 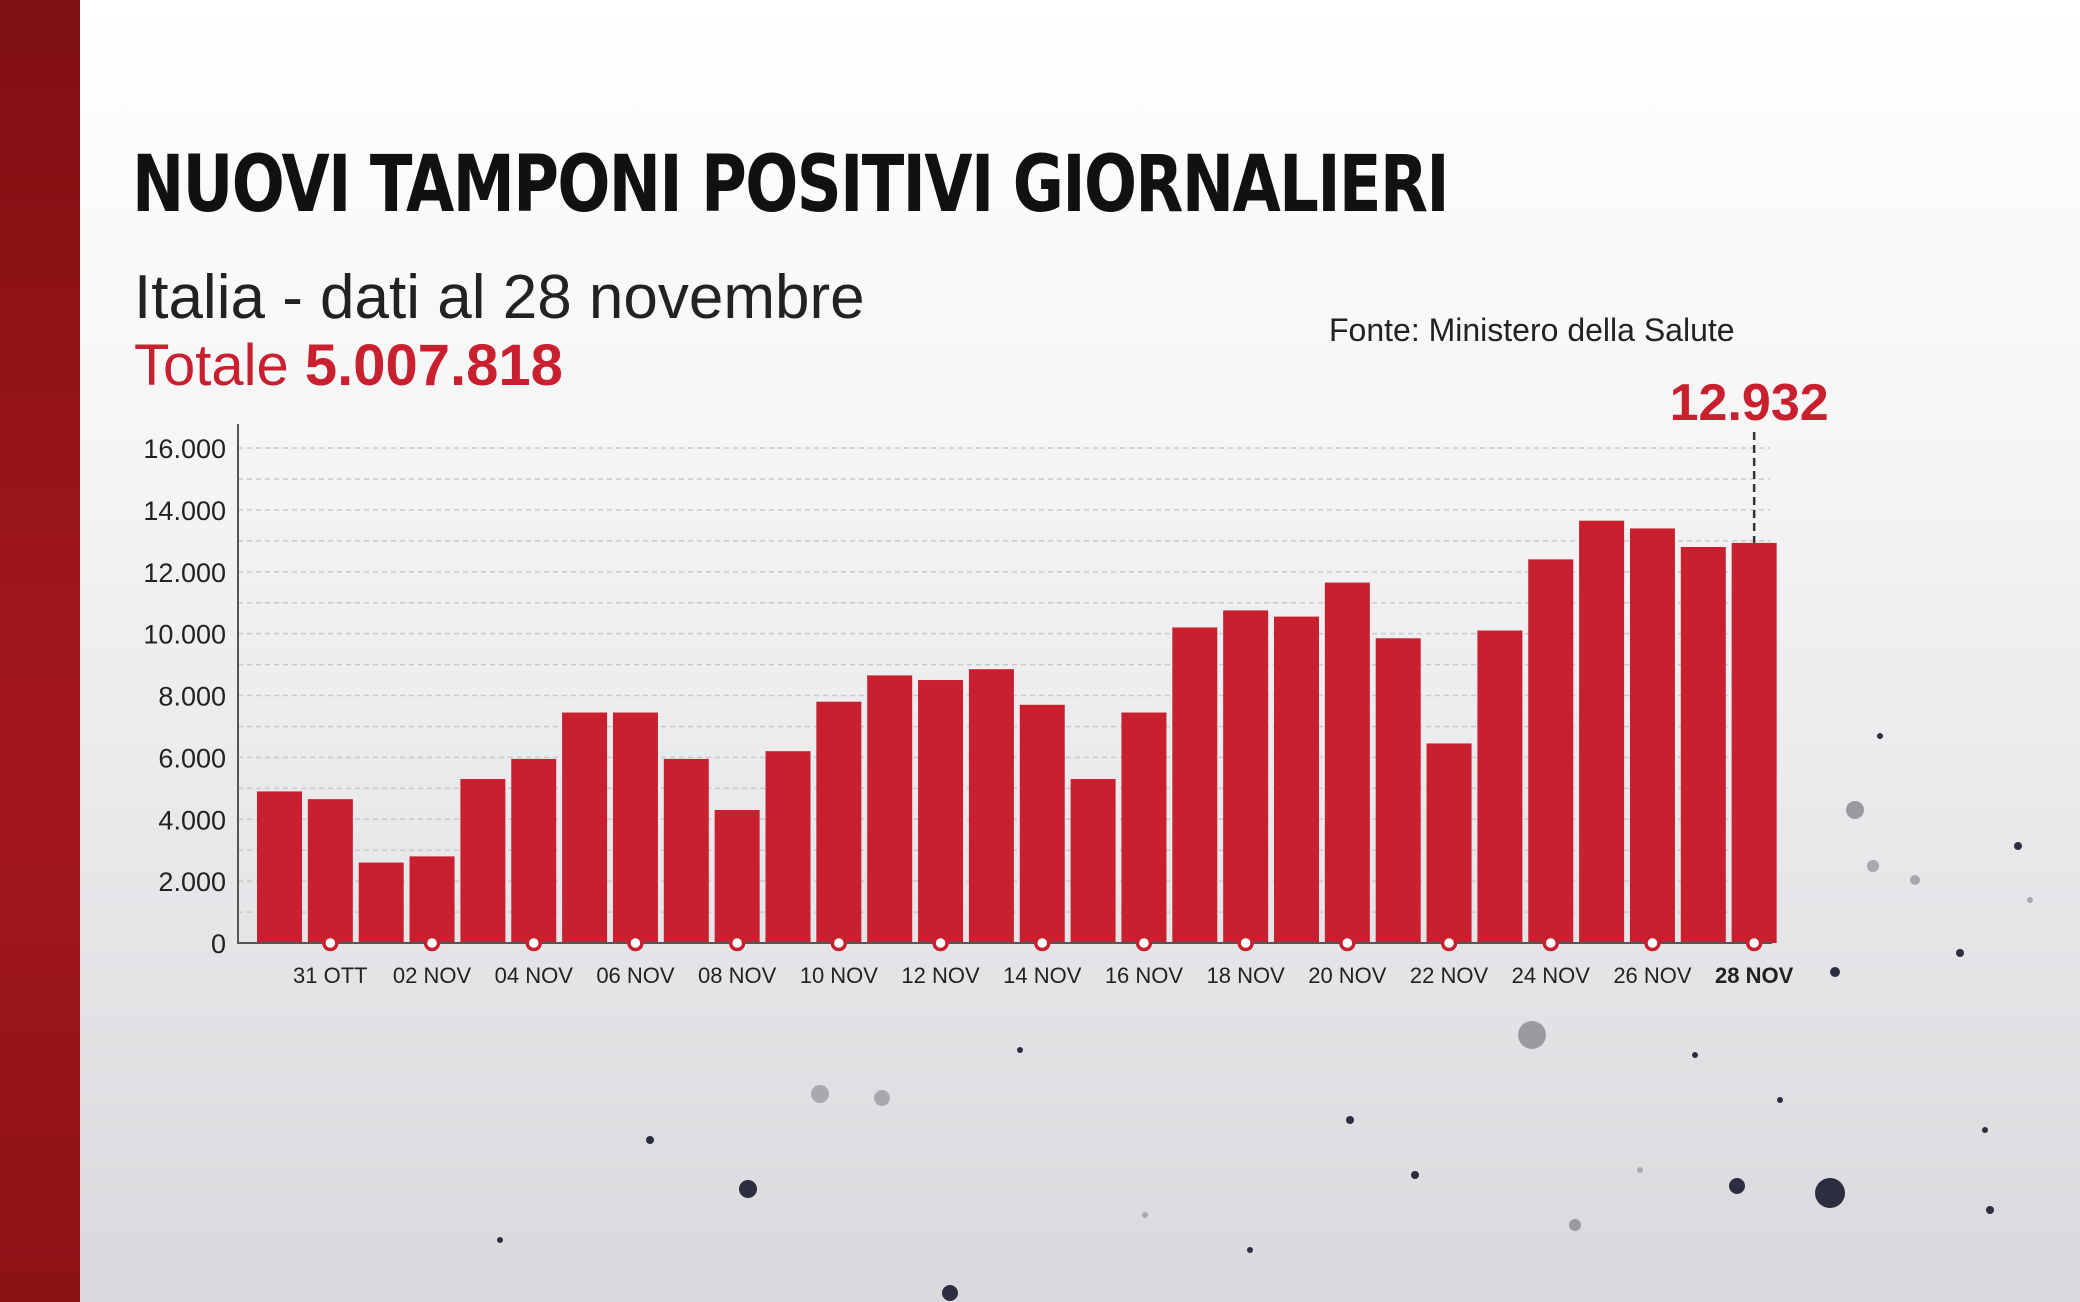 What do you see at coordinates (1551, 975) in the screenshot?
I see `x-tick-label: 24 NOV` at bounding box center [1551, 975].